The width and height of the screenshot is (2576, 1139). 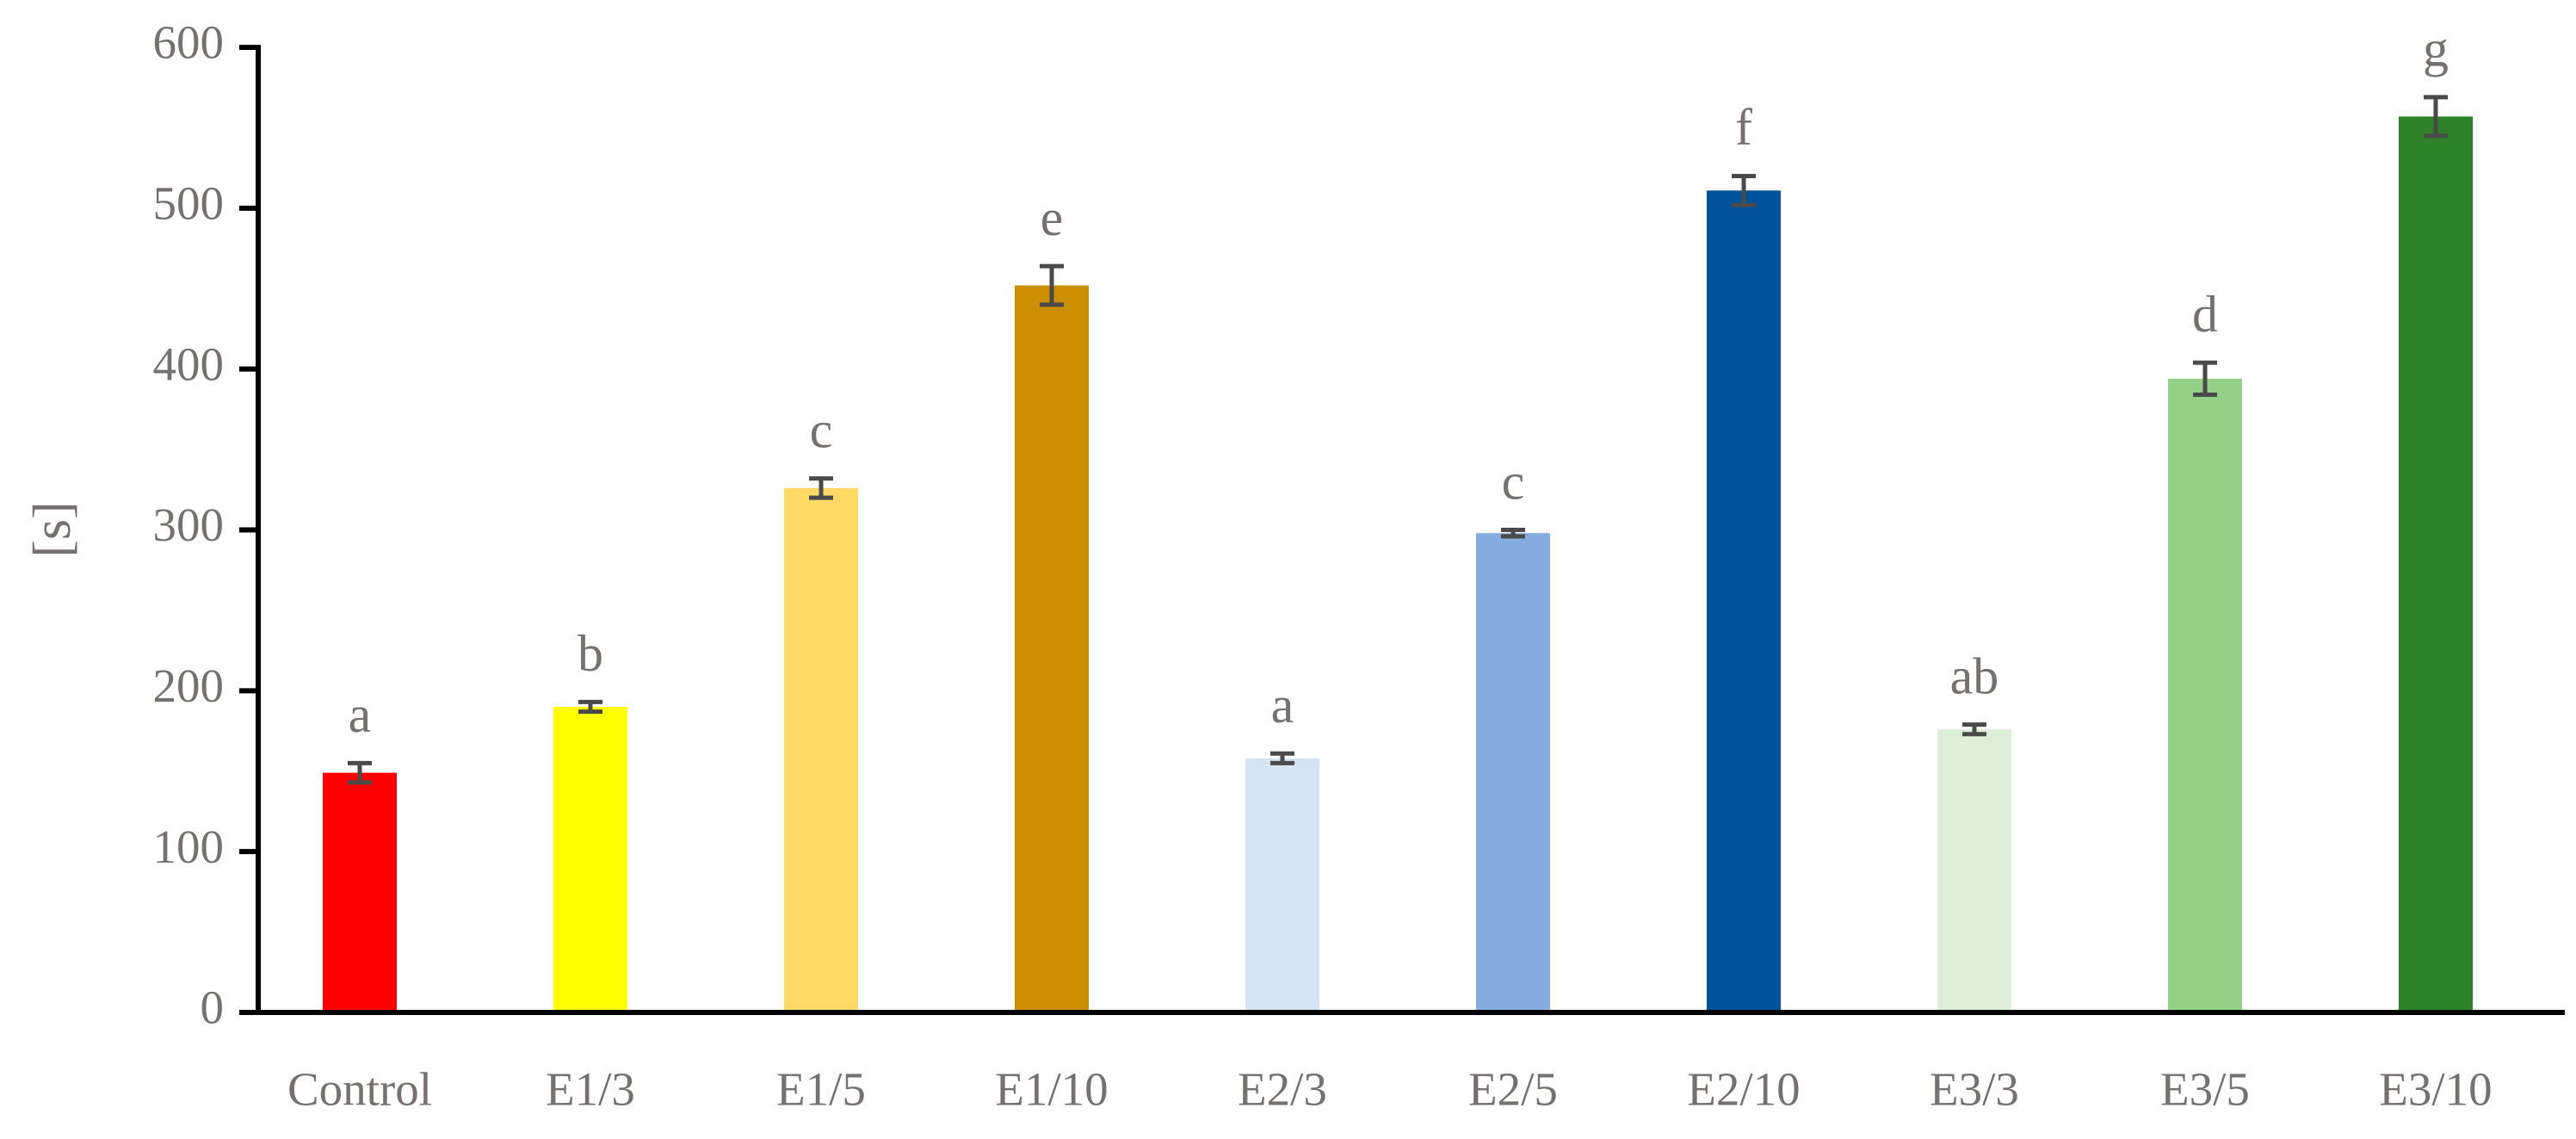 What do you see at coordinates (1513, 1089) in the screenshot?
I see `x-tick-label: E2/5` at bounding box center [1513, 1089].